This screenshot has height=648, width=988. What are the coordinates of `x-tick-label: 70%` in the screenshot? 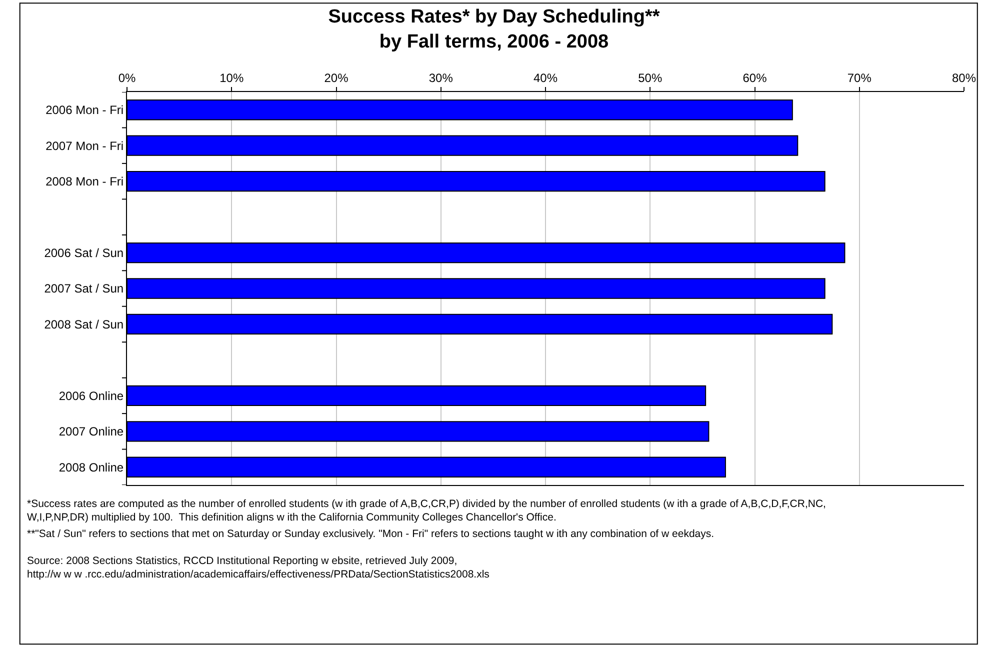 It's located at (859, 78).